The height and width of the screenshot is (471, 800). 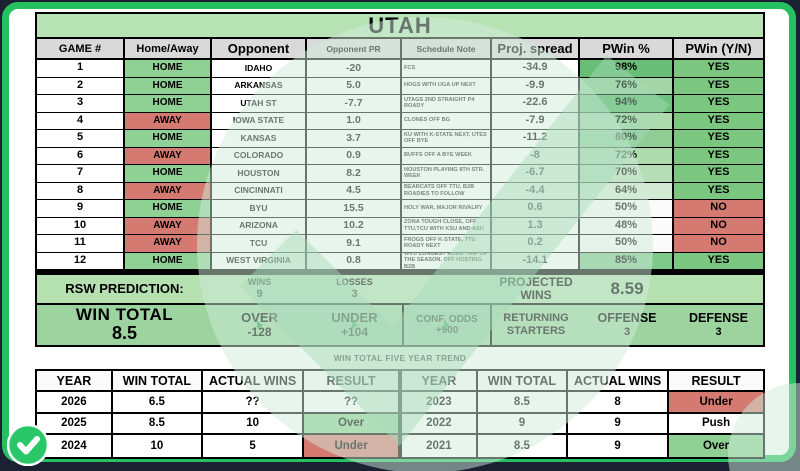 I want to click on defense-value: 3, so click(x=718, y=331).